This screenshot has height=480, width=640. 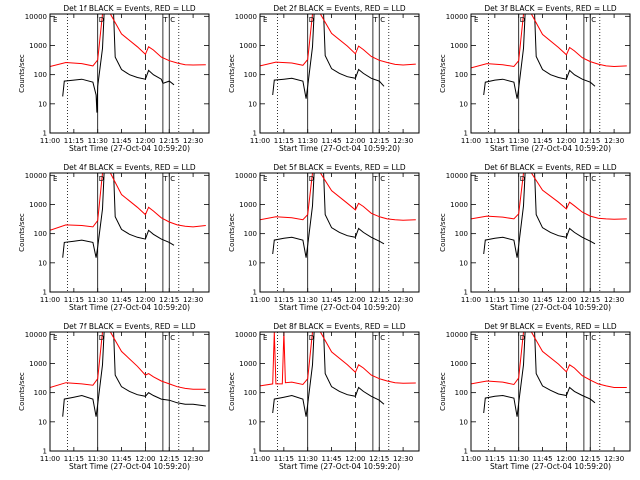 What do you see at coordinates (76, 326) in the screenshot?
I see `detector-name: Det 7f` at bounding box center [76, 326].